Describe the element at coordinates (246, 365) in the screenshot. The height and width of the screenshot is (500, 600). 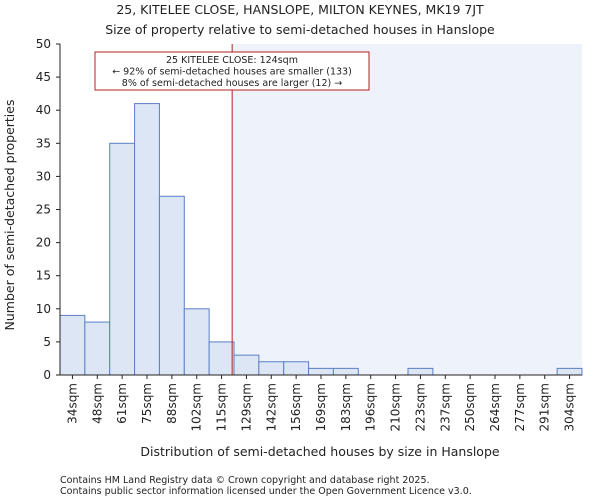
I see `bar-129sqm` at that location.